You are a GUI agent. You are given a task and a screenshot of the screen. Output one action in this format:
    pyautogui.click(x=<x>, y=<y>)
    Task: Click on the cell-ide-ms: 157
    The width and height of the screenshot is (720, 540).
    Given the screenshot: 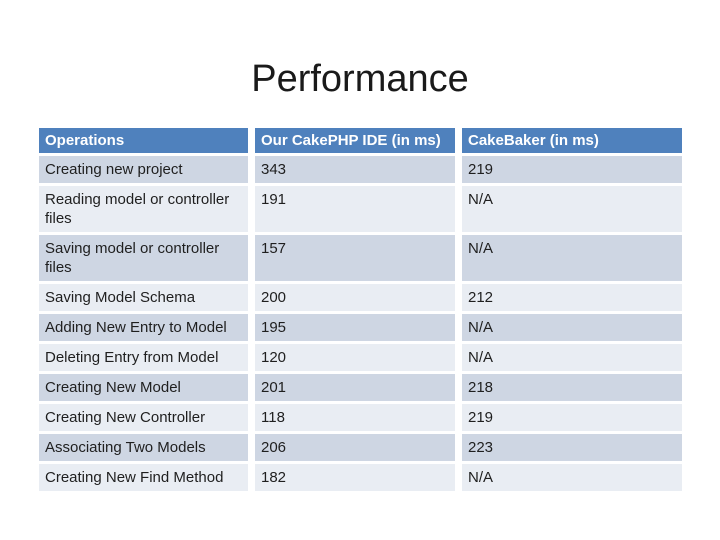 What is the action you would take?
    pyautogui.click(x=355, y=258)
    